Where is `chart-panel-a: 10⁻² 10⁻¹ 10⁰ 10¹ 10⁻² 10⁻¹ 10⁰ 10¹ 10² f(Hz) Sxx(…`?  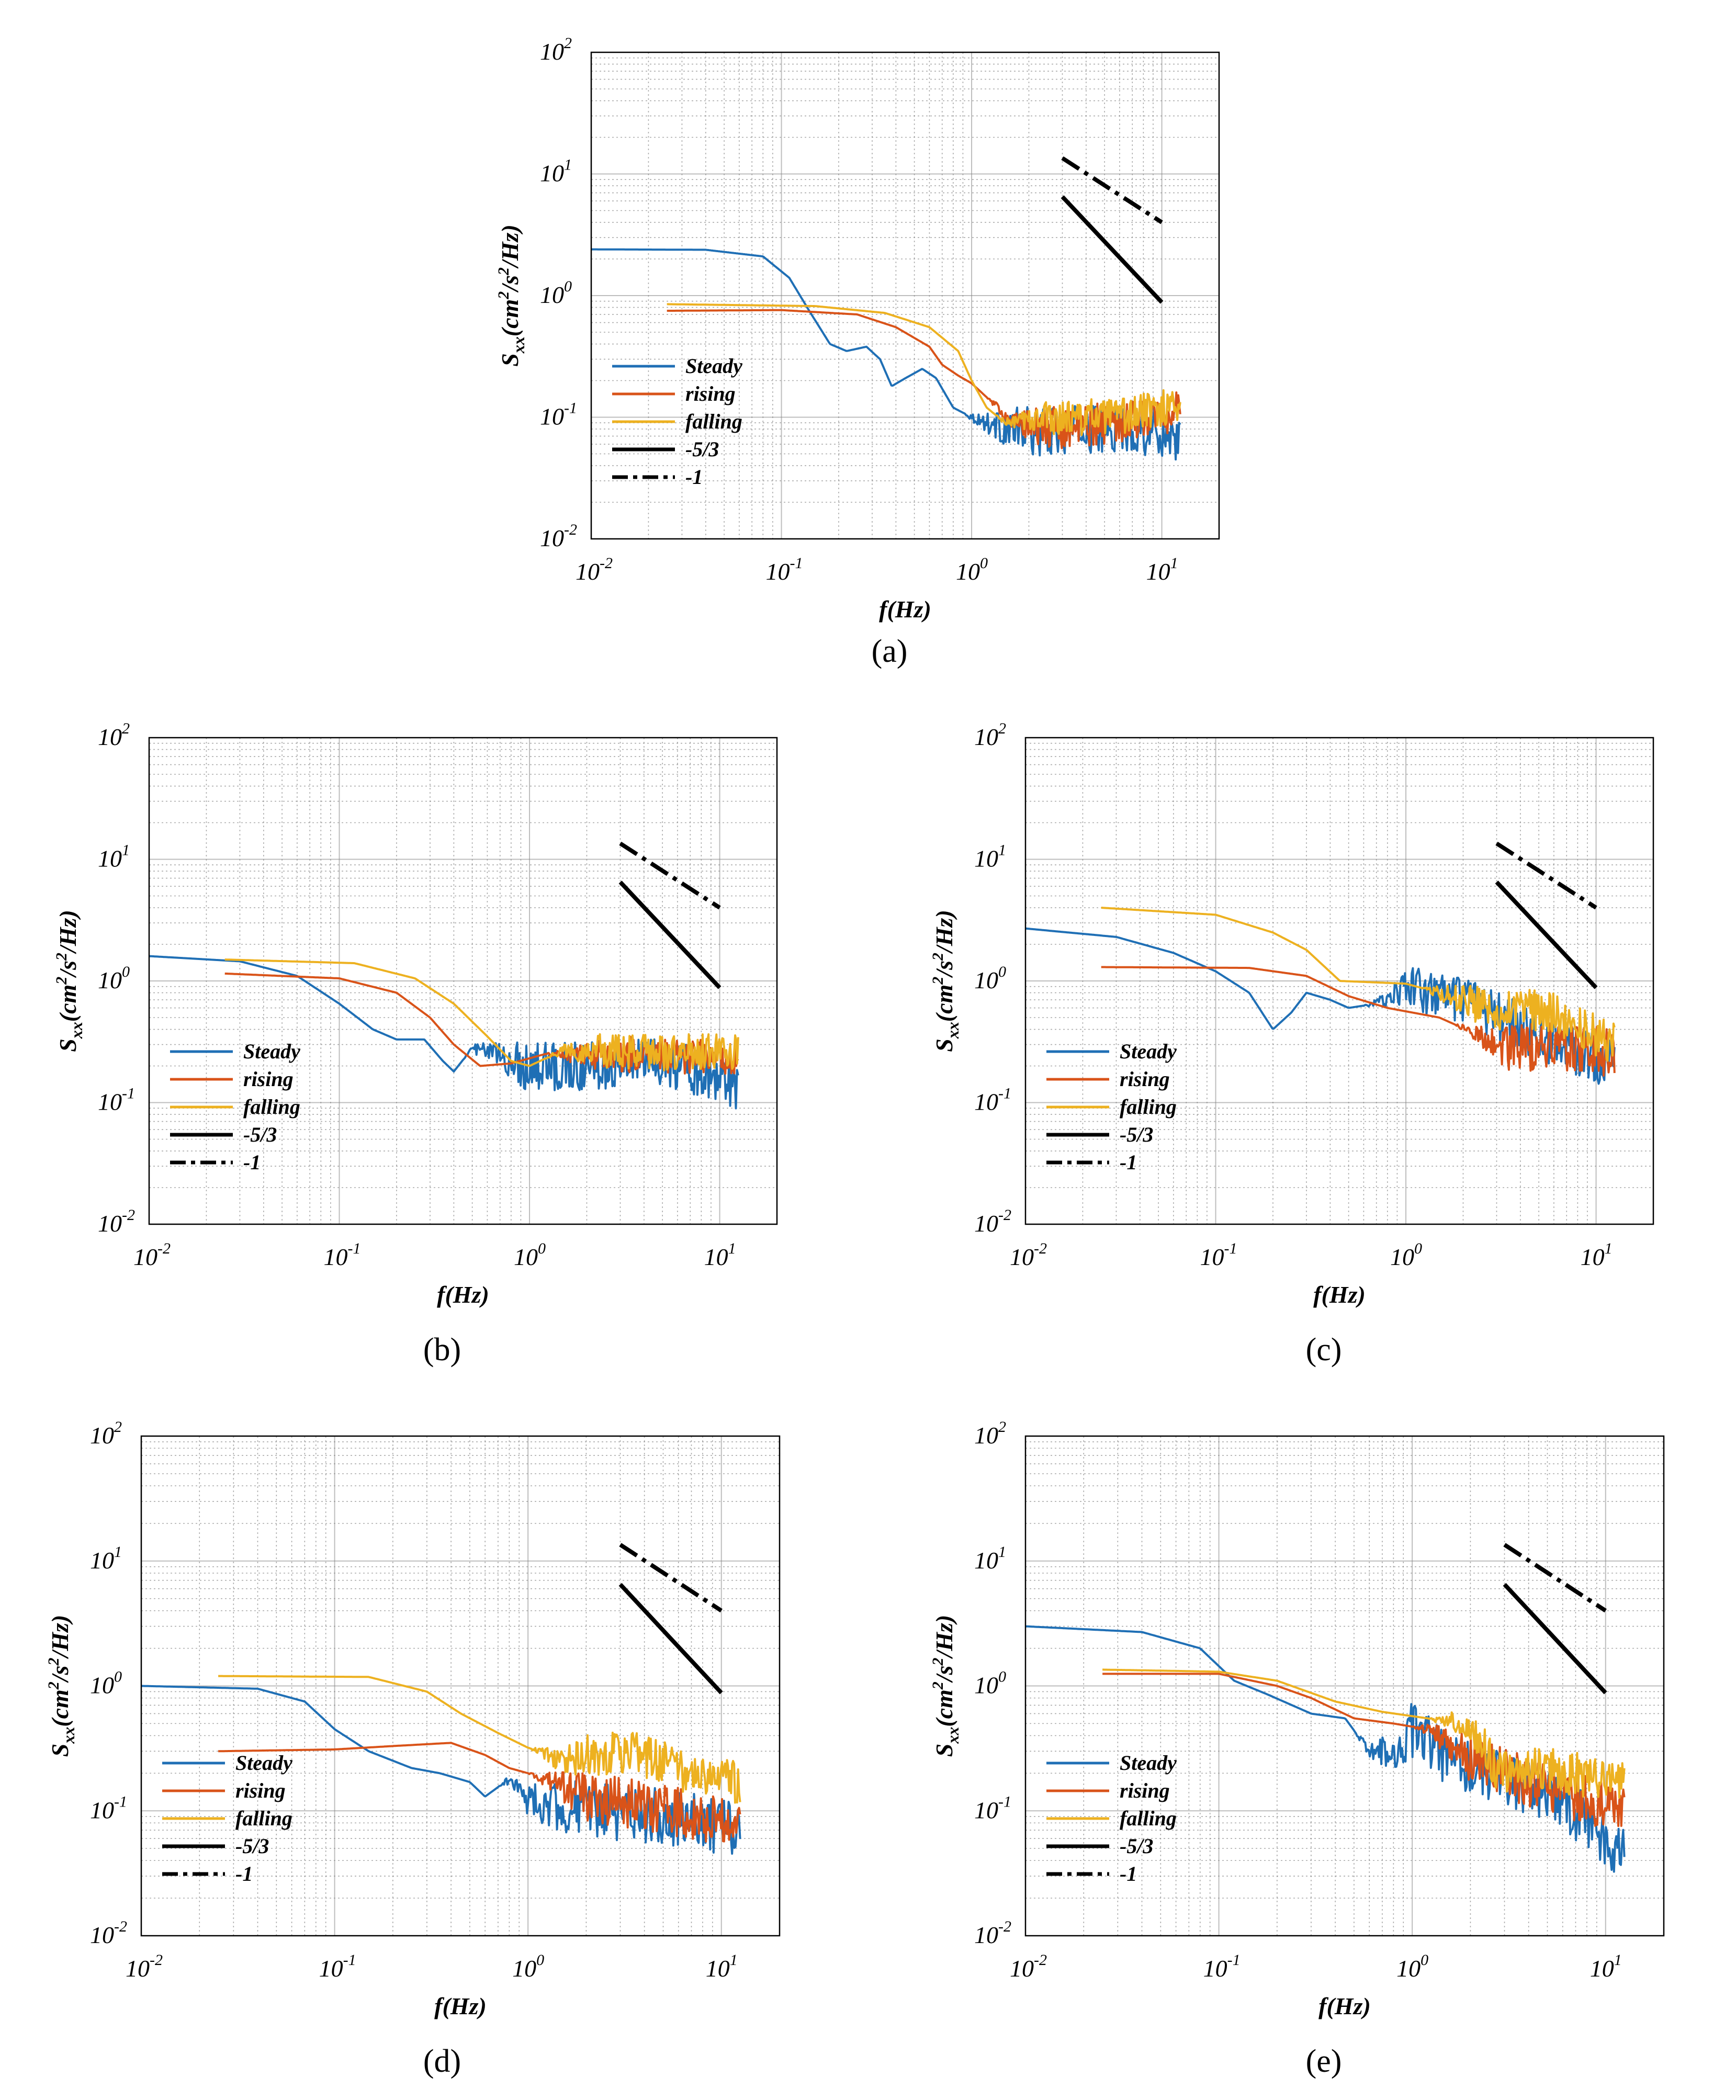 chart-panel-a: 10⁻² 10⁻¹ 10⁰ 10¹ 10⁻² 10⁻¹ 10⁰ 10¹ 10² f(Hz) Sxx(… is located at coordinates (858, 352).